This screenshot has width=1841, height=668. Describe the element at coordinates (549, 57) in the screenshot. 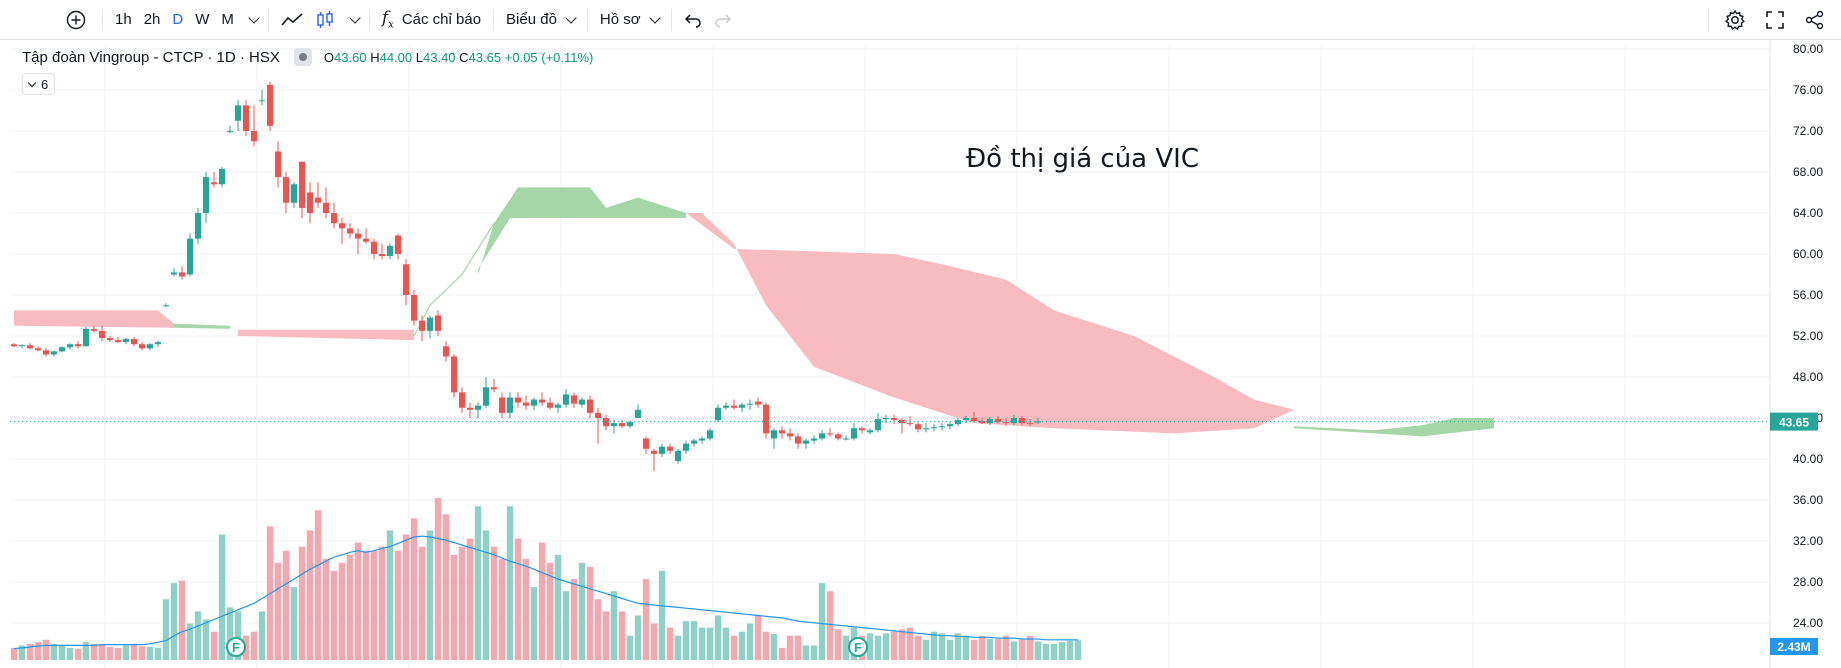

I see `change-value: +0.05 (+0.11%)` at that location.